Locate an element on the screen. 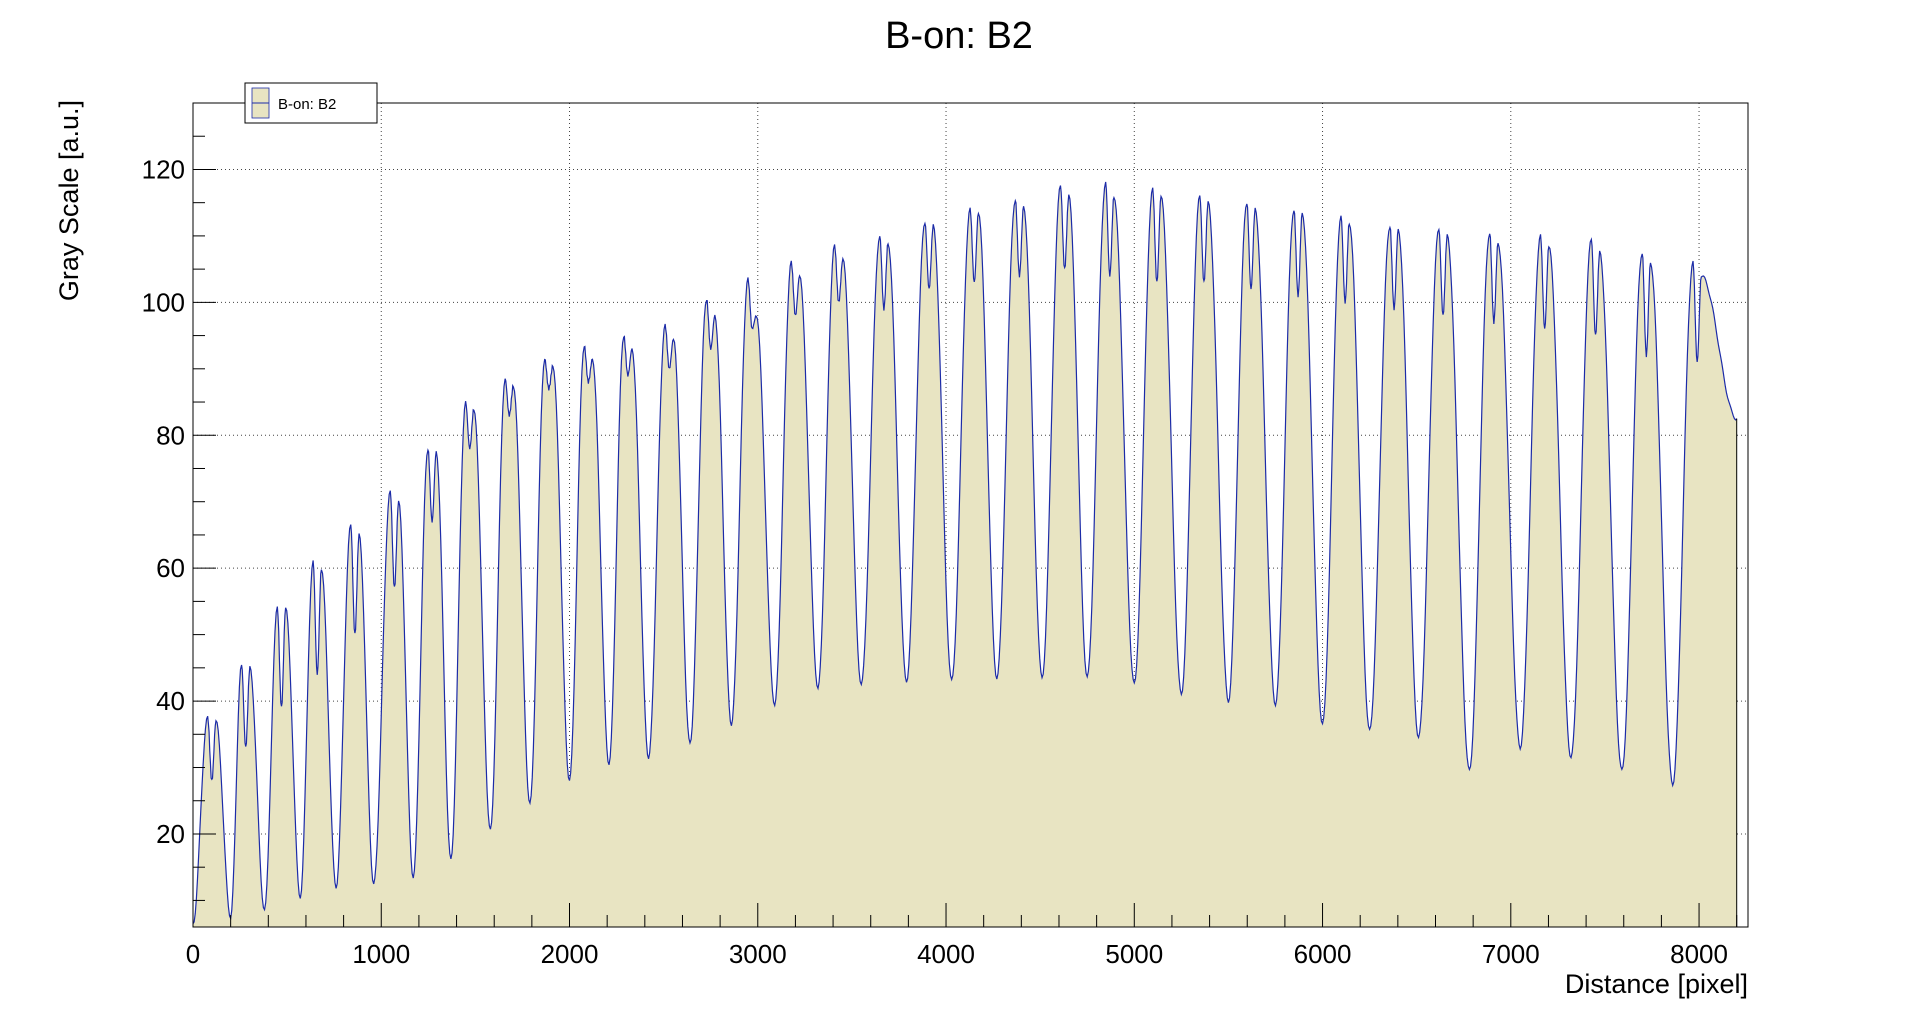 The image size is (1918, 1024). x-tick-label: 8000 is located at coordinates (1699, 954).